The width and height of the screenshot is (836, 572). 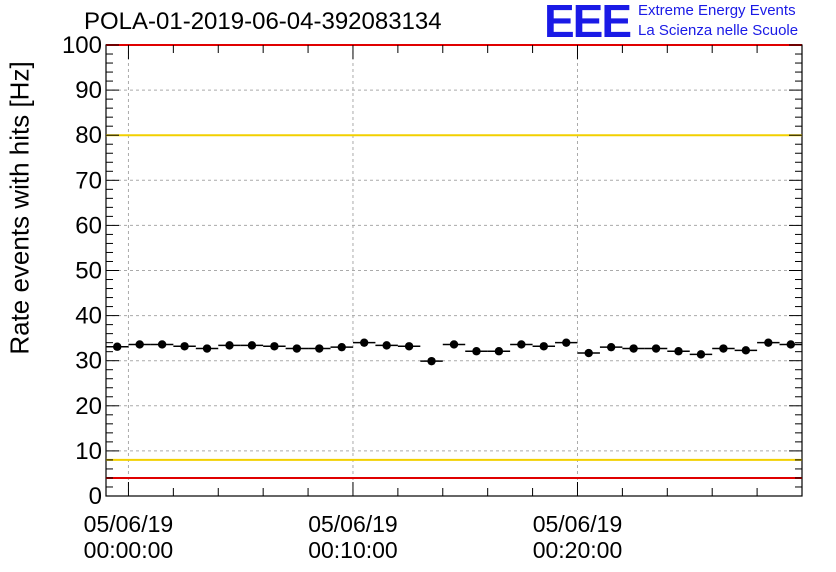 I want to click on y-tick-label: 20, so click(x=88, y=406).